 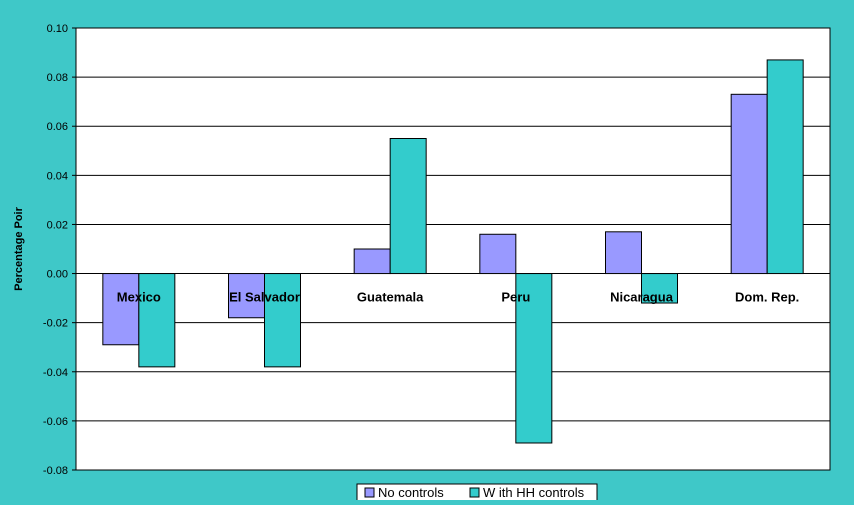 I want to click on y-tick-label: -0.02, so click(x=55, y=324).